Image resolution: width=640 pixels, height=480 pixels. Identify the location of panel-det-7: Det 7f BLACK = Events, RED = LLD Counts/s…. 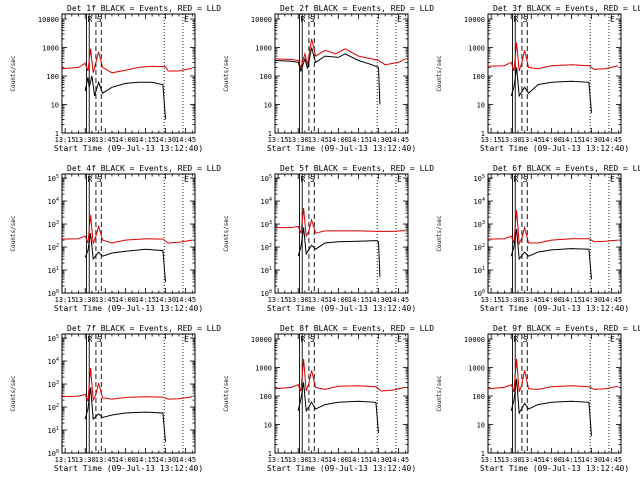
(115, 398).